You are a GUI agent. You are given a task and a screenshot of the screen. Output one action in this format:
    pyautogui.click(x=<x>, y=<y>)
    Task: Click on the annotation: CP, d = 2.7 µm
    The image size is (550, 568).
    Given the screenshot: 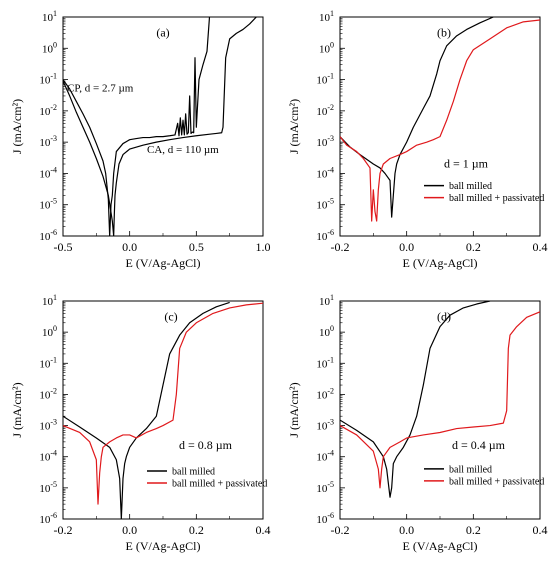 What is the action you would take?
    pyautogui.click(x=100, y=88)
    